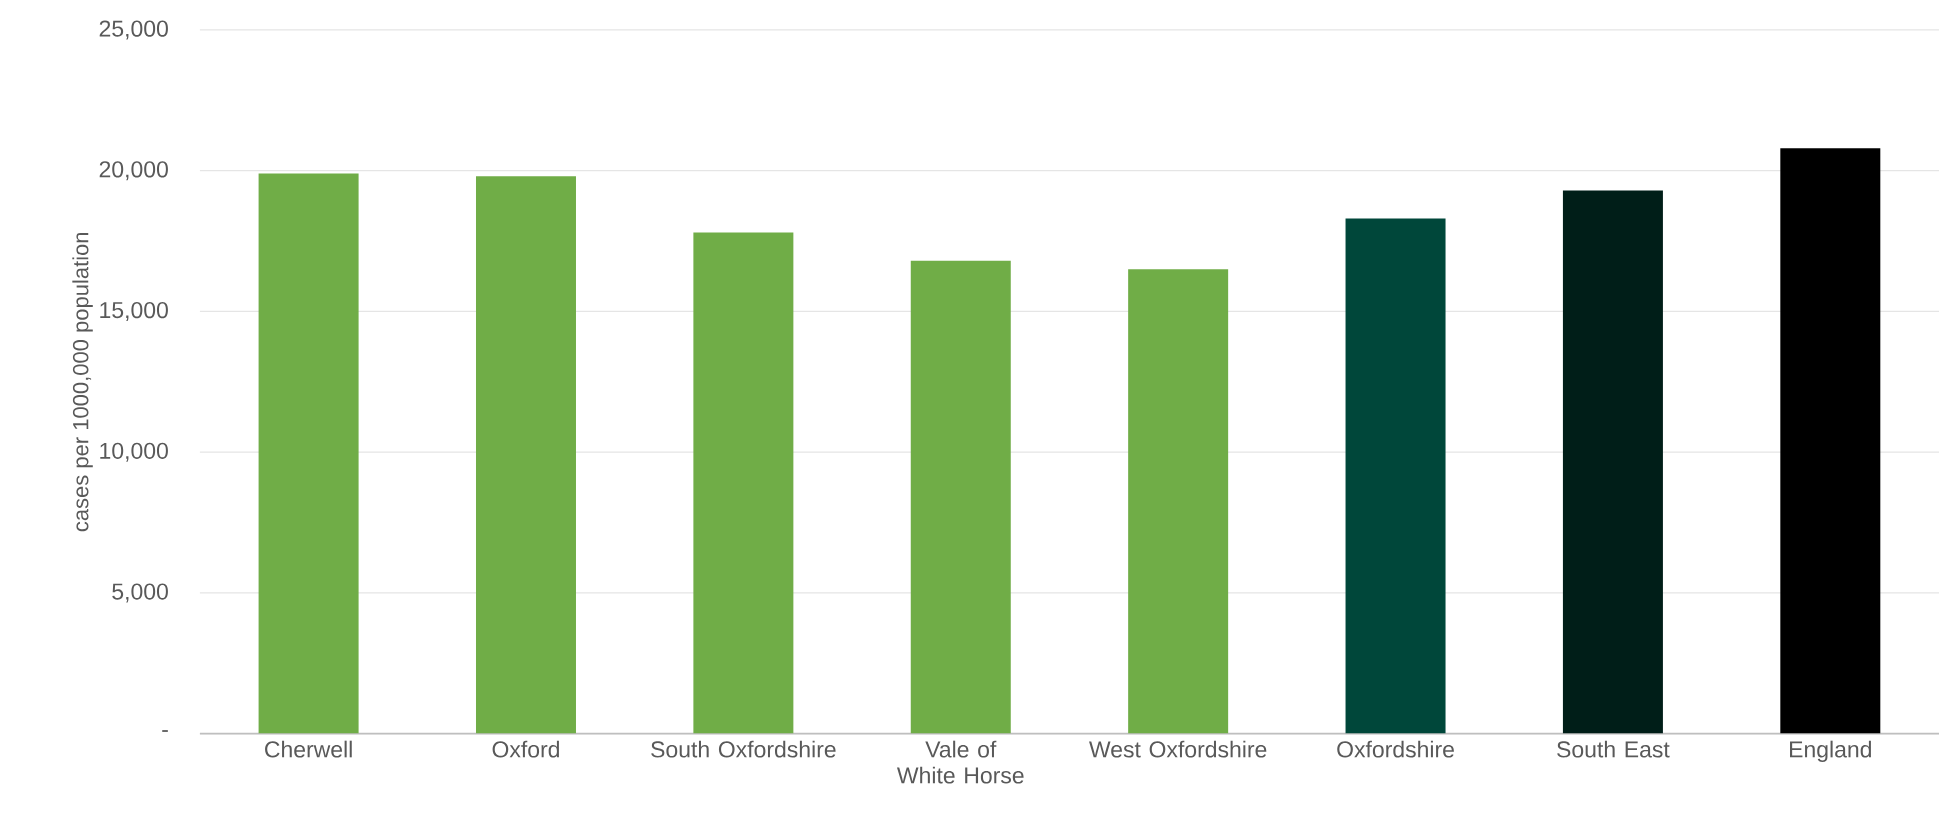  I want to click on x-tick-label: West Oxfordshire, so click(1178, 749).